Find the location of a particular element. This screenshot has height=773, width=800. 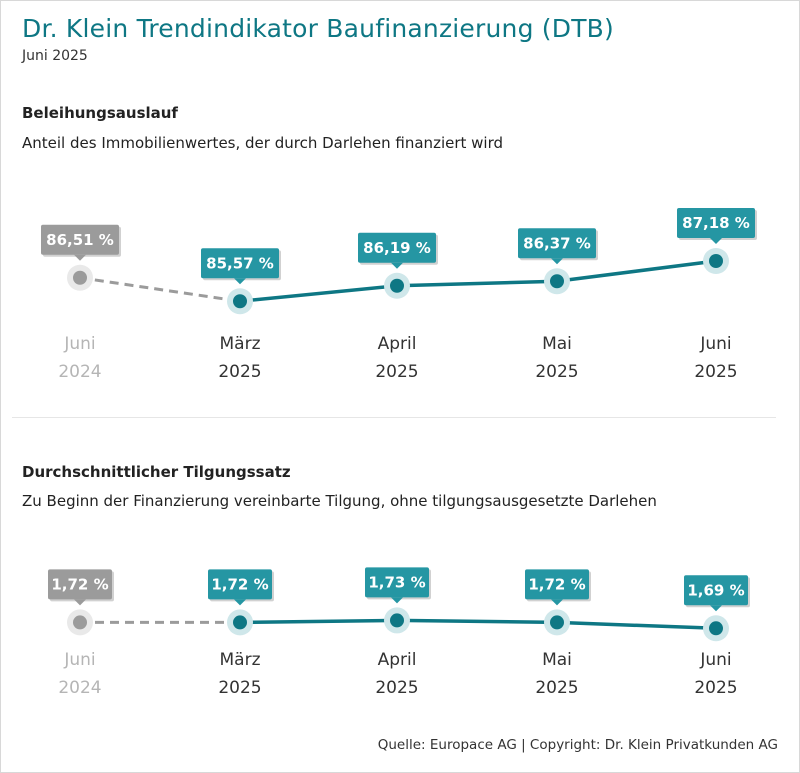

value-label-text: 1,73 % is located at coordinates (396, 582).